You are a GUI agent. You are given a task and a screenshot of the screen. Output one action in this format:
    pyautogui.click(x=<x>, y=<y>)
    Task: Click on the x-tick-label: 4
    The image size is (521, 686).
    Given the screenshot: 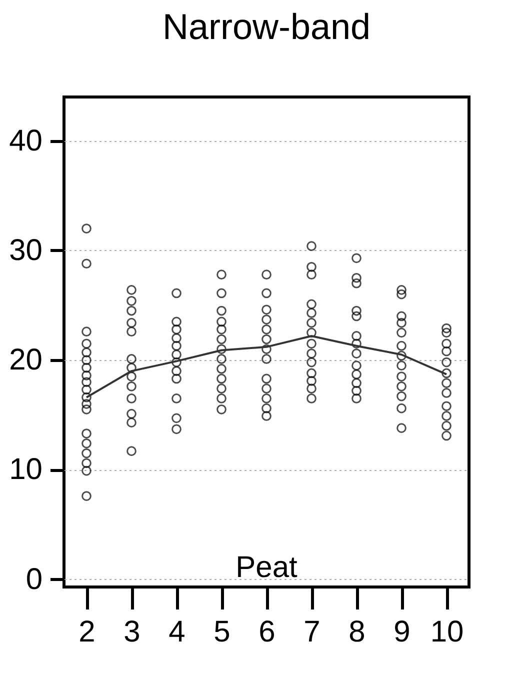 What is the action you would take?
    pyautogui.click(x=177, y=632)
    